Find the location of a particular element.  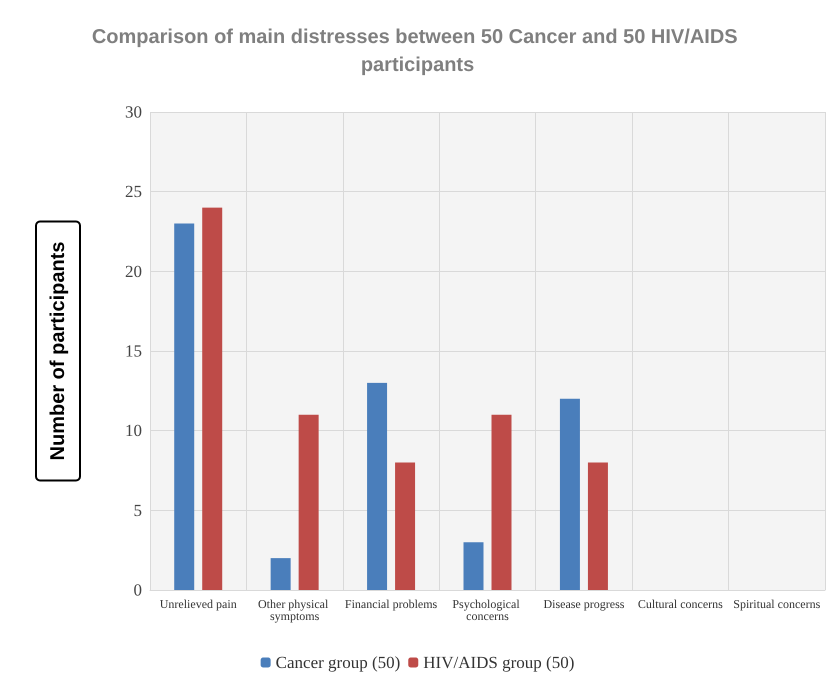

x-tick-label: Psychological concerns is located at coordinates (487, 610).